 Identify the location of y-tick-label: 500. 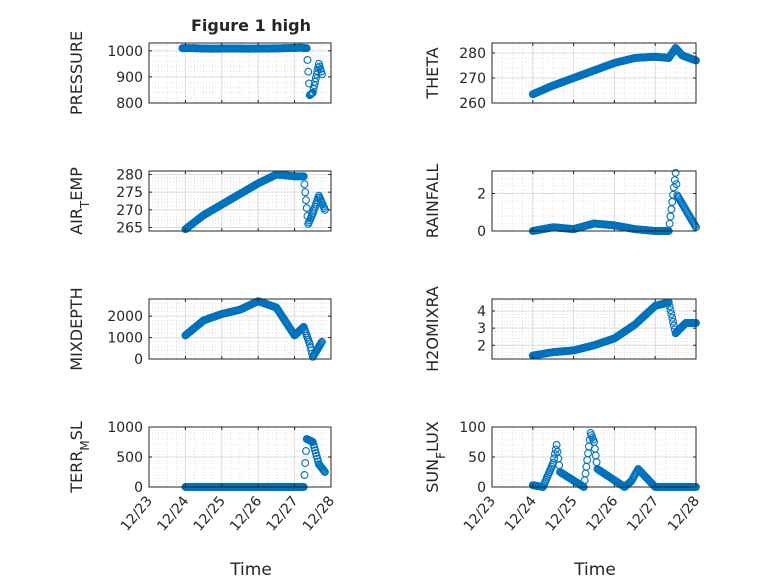
(129, 458).